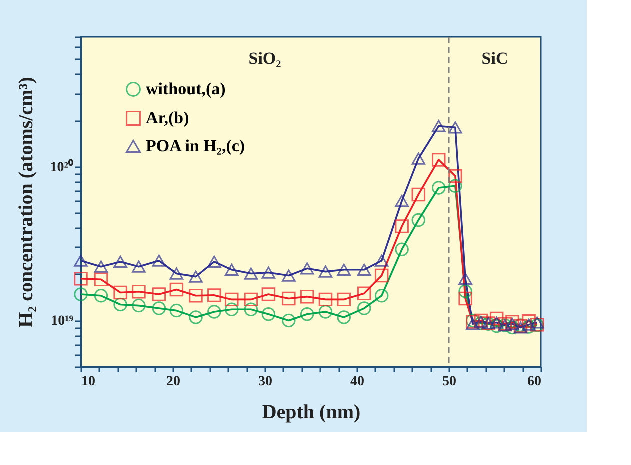 The height and width of the screenshot is (465, 631). What do you see at coordinates (186, 89) in the screenshot?
I see `legend-label: without,(a)` at bounding box center [186, 89].